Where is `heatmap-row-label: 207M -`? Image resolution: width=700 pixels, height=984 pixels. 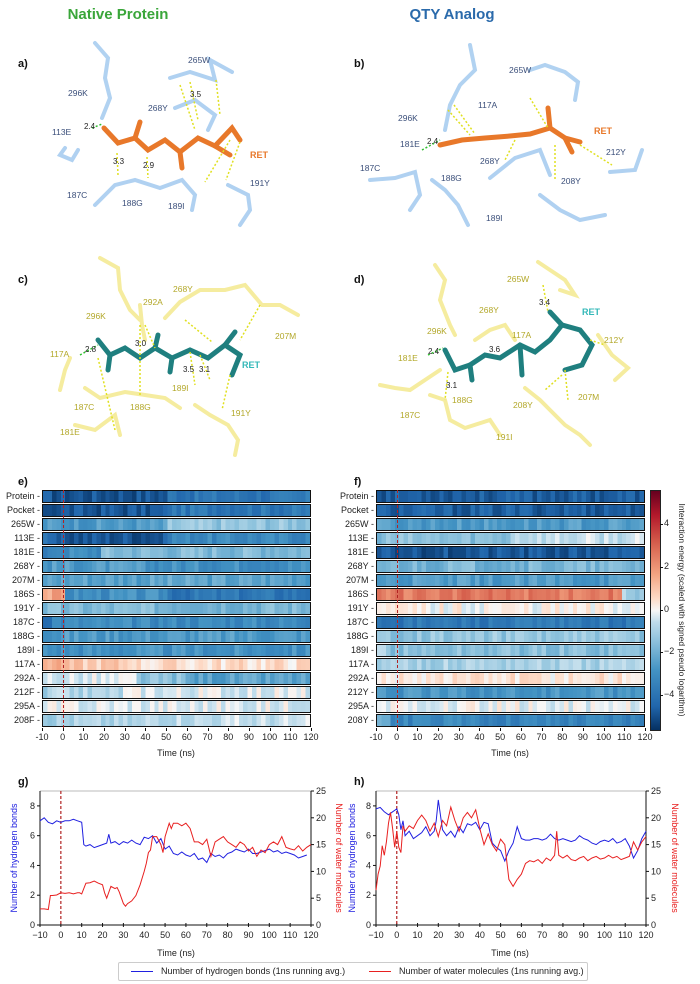 heatmap-row-label: 207M - is located at coordinates (25, 580).